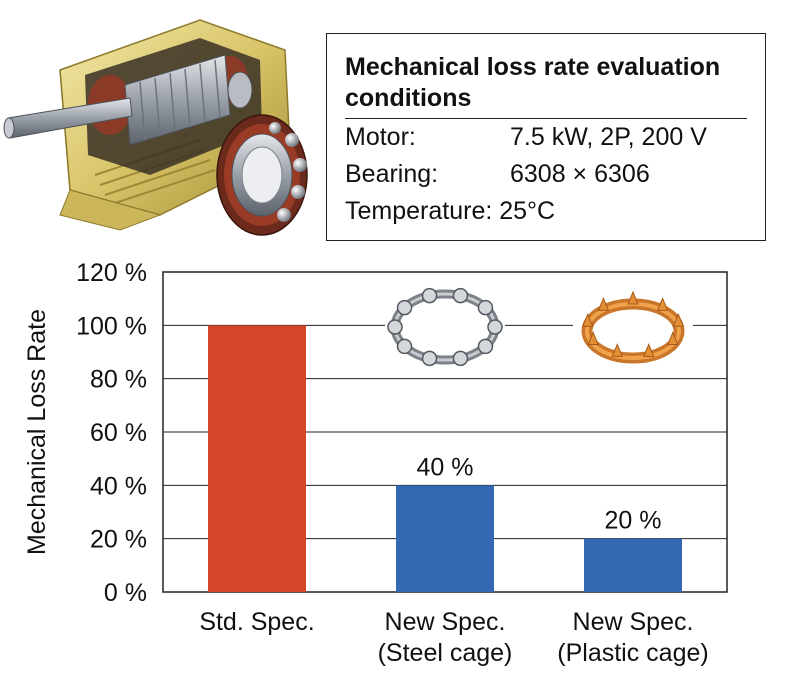 The image size is (787, 684). I want to click on x-tick-label: Std. Spec., so click(256, 622).